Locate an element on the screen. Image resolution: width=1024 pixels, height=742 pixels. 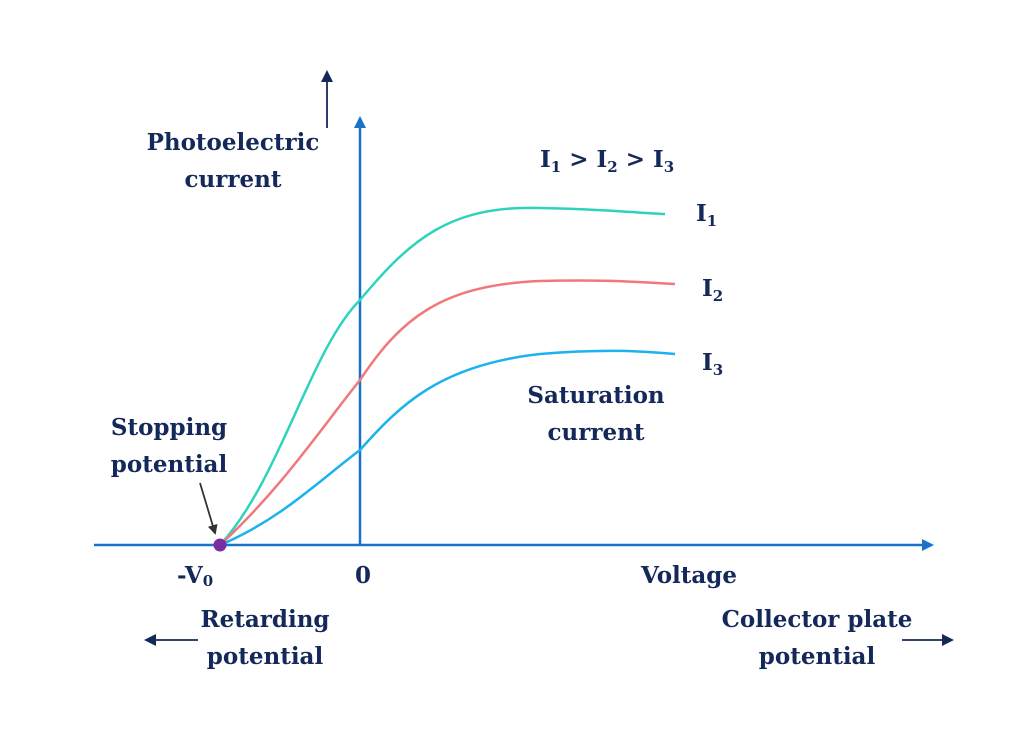
stopping-voltage-label: -V0 is located at coordinates (195, 576).